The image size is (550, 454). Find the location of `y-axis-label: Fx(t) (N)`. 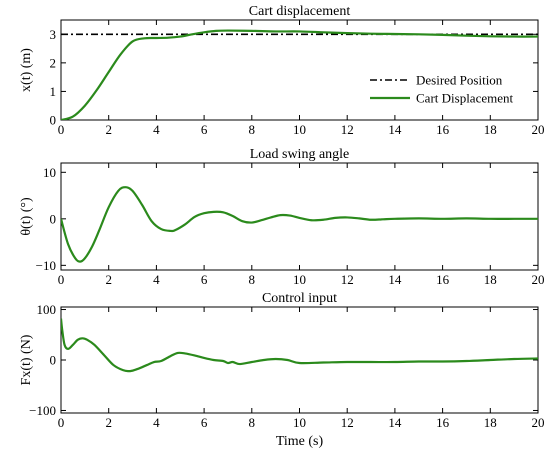

y-axis-label: Fx(t) (N) is located at coordinates (26, 359).